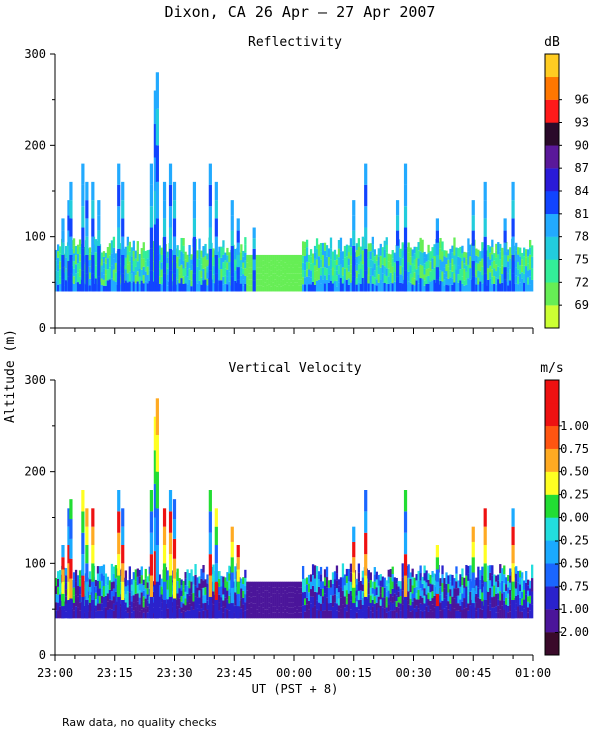 Image resolution: width=600 pixels, height=750 pixels. I want to click on colorbar-label: 1.00, so click(574, 426).